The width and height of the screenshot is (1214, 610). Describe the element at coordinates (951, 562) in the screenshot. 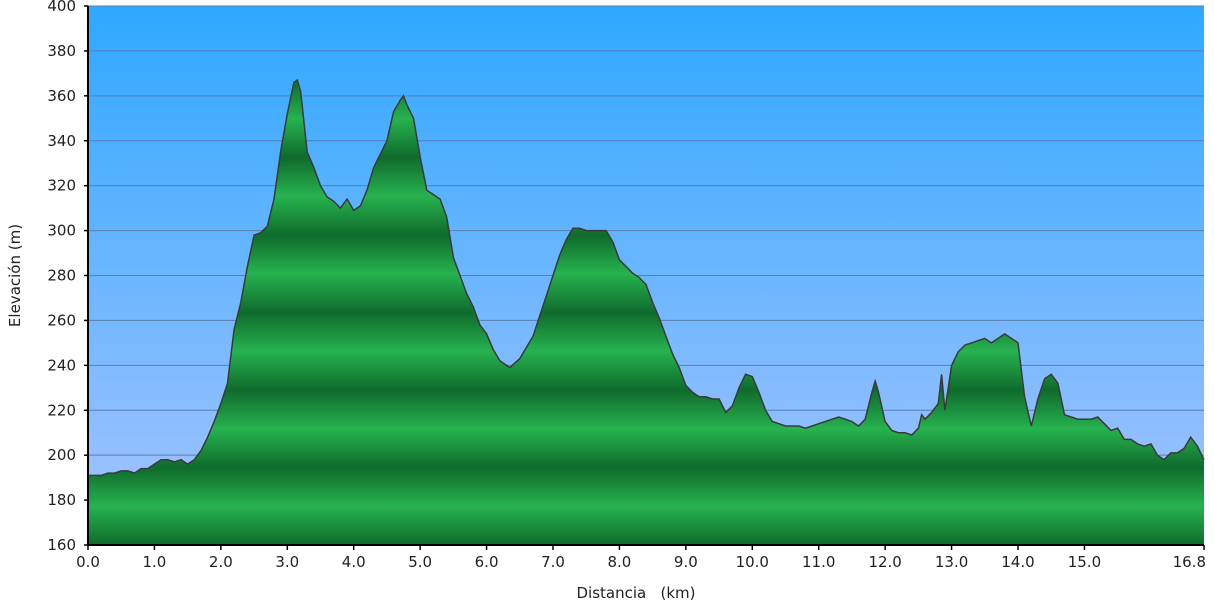

I see `x-tick-label: 13.0` at that location.